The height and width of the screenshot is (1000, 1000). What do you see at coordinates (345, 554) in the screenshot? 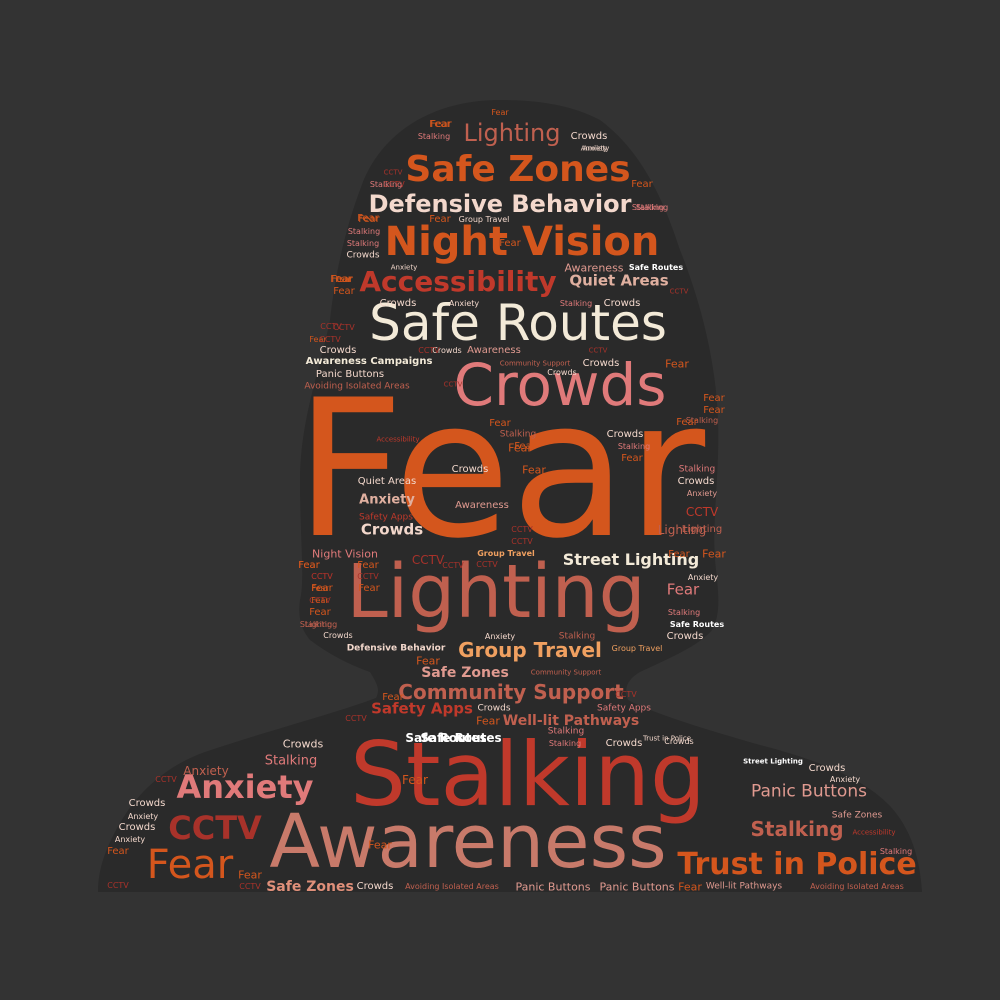
I see `word-night-vision: Night Vision` at bounding box center [345, 554].